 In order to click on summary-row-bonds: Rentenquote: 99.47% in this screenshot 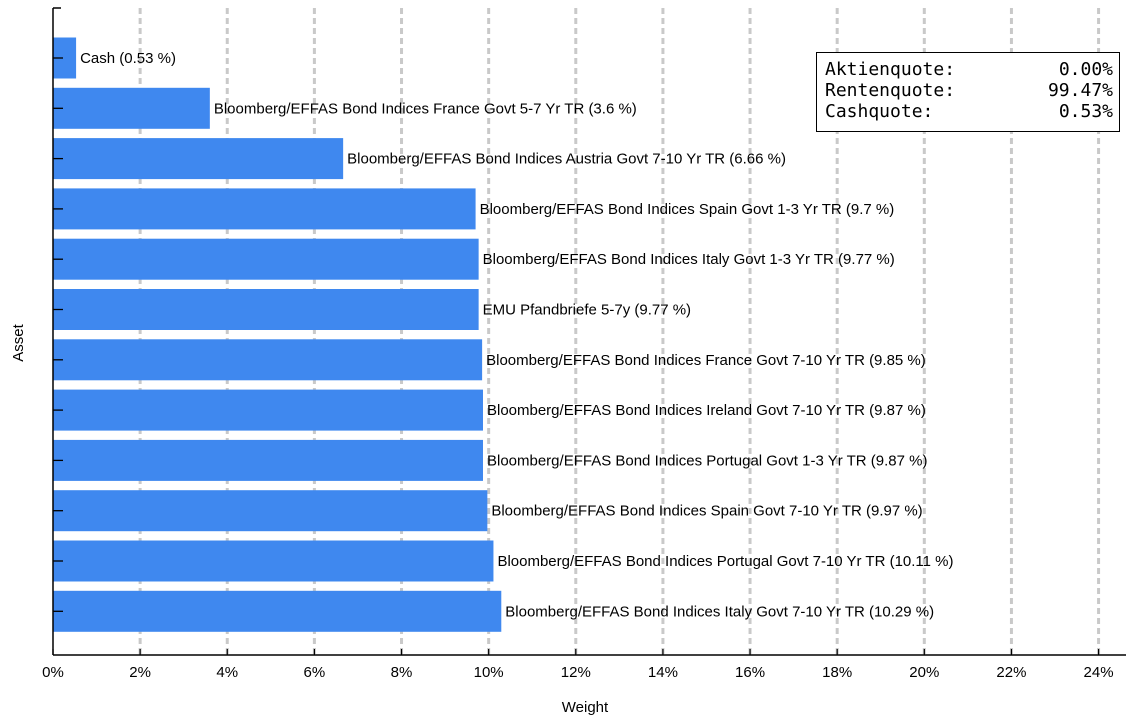, I will do `click(969, 90)`.